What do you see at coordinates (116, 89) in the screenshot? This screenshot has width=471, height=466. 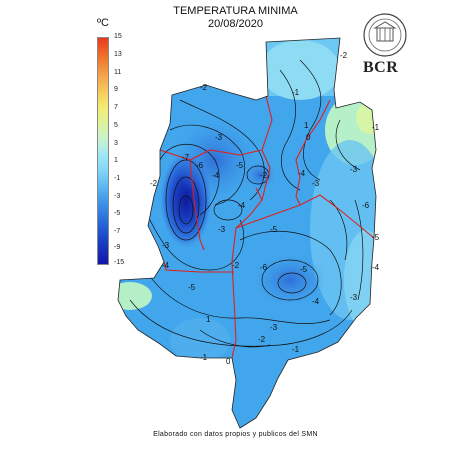 I see `colorbar-tick-label: 9` at bounding box center [116, 89].